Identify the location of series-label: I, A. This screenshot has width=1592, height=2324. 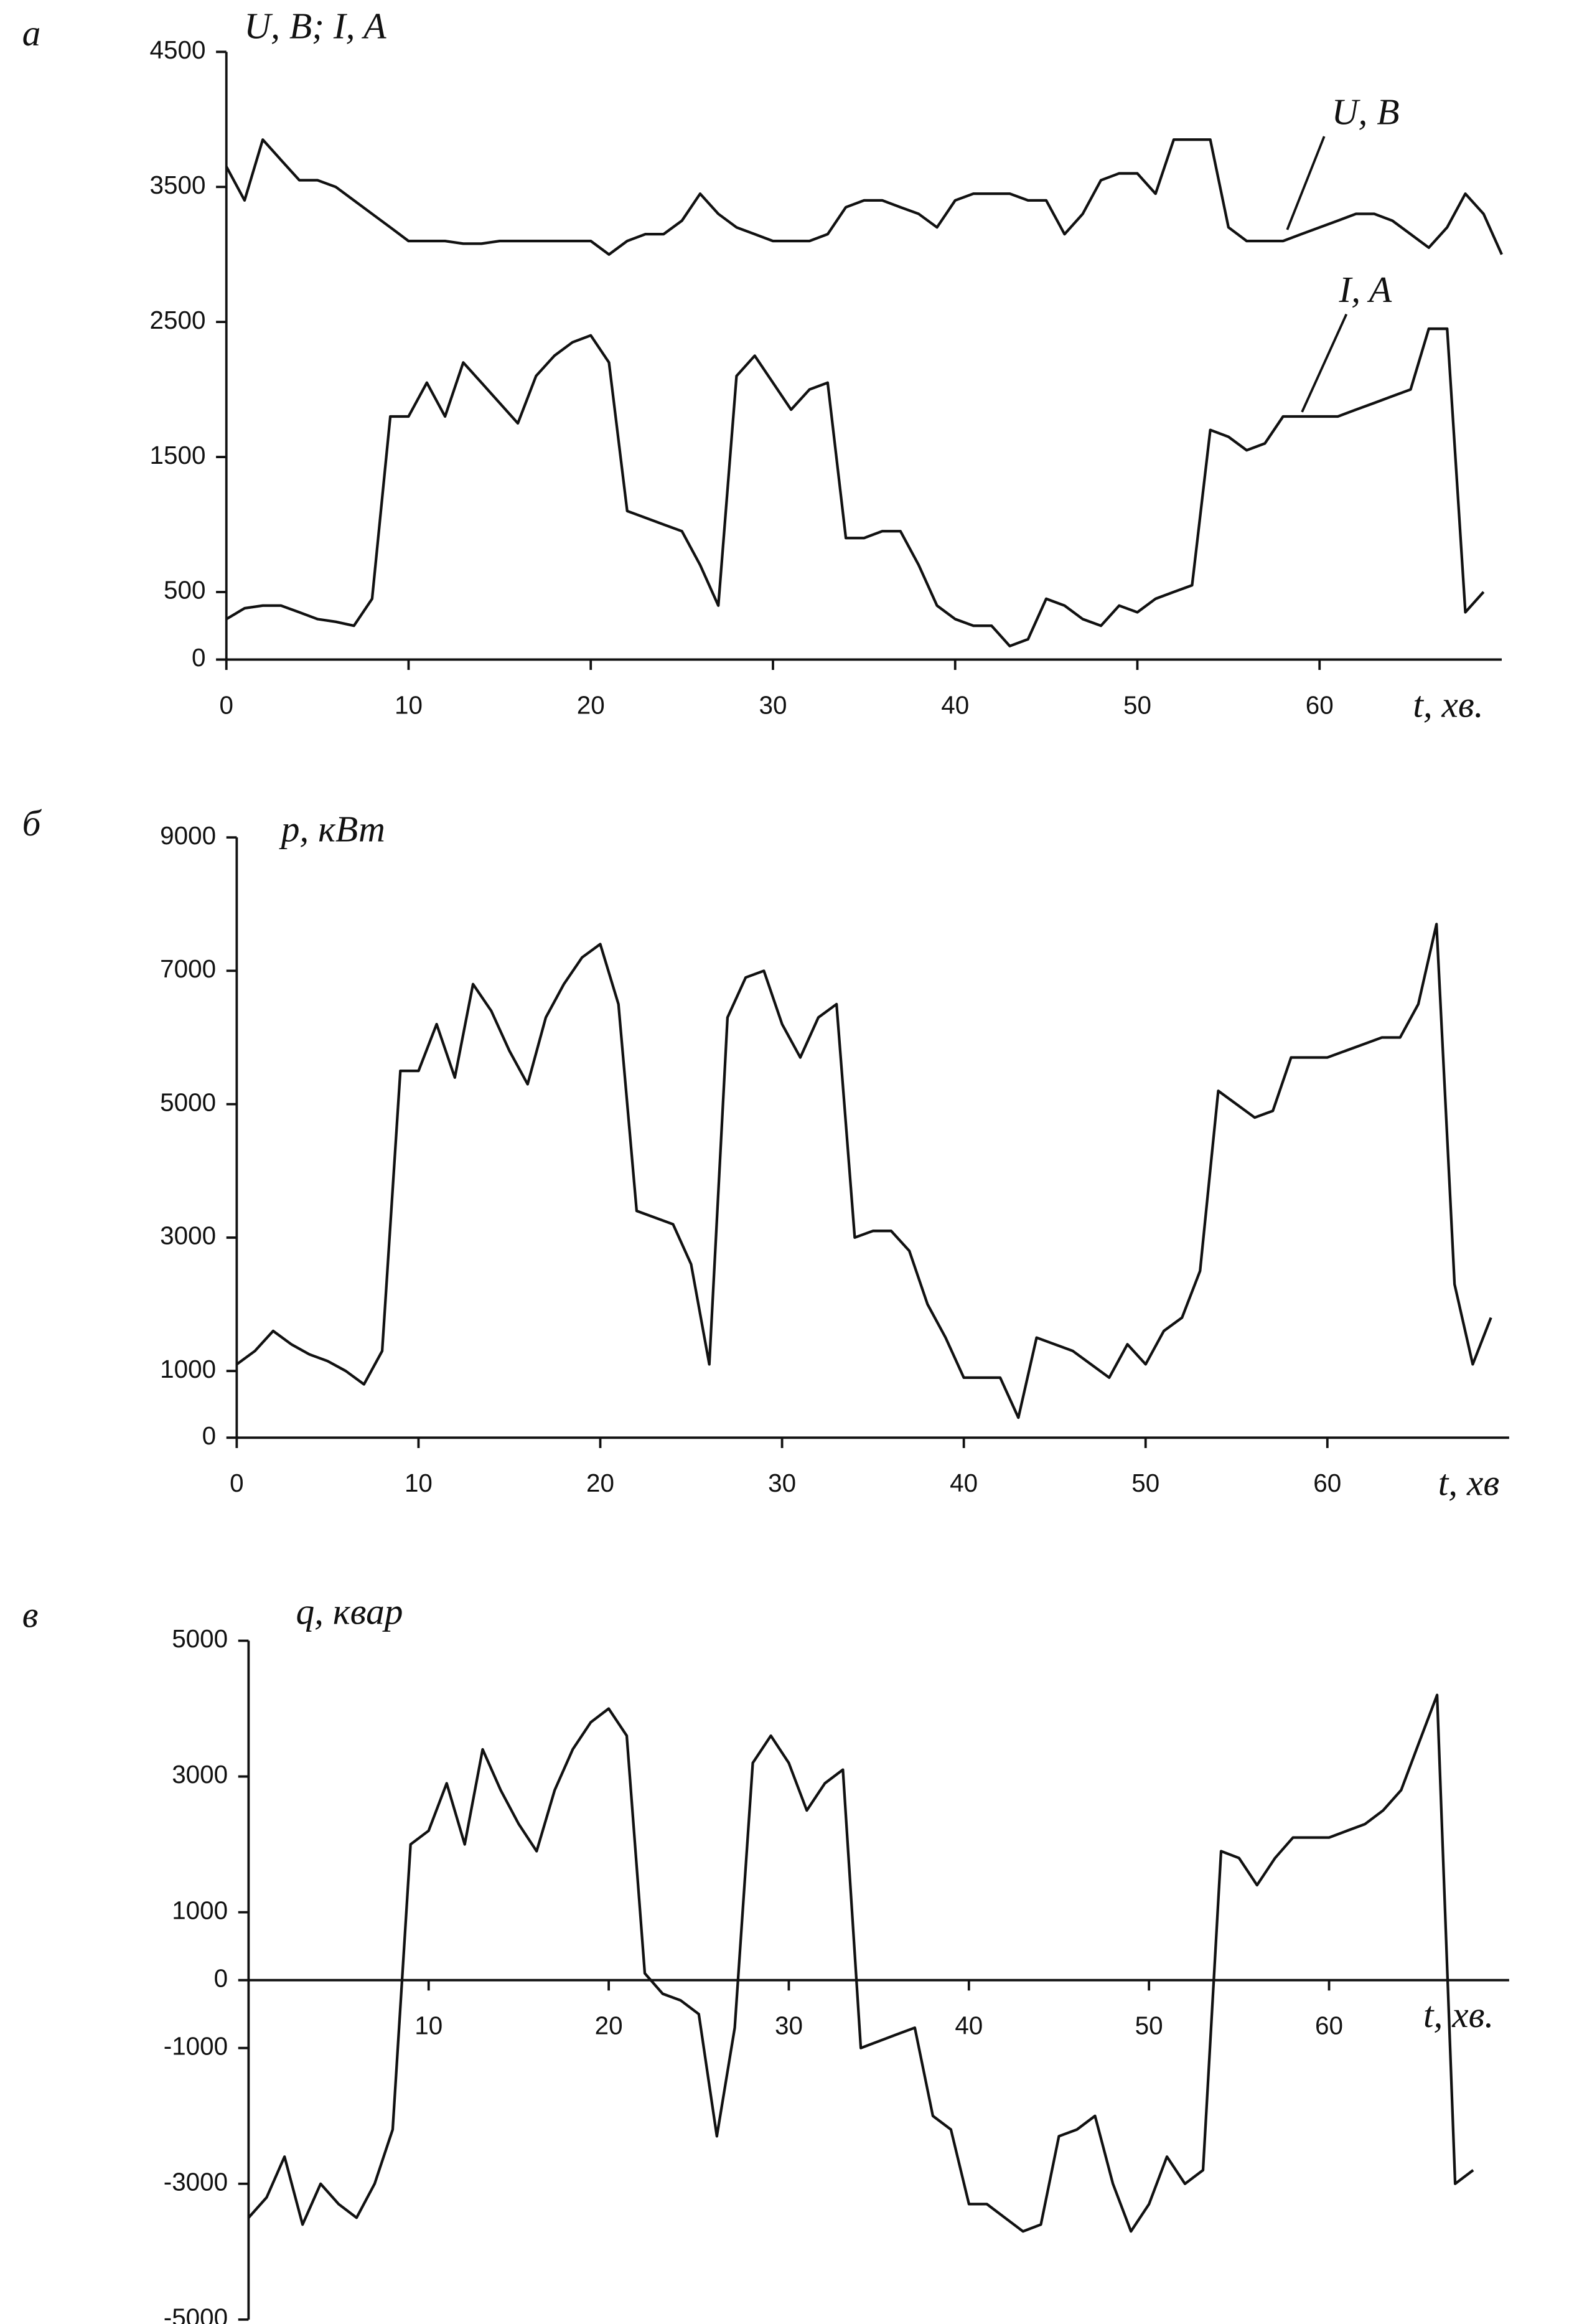
(1365, 289).